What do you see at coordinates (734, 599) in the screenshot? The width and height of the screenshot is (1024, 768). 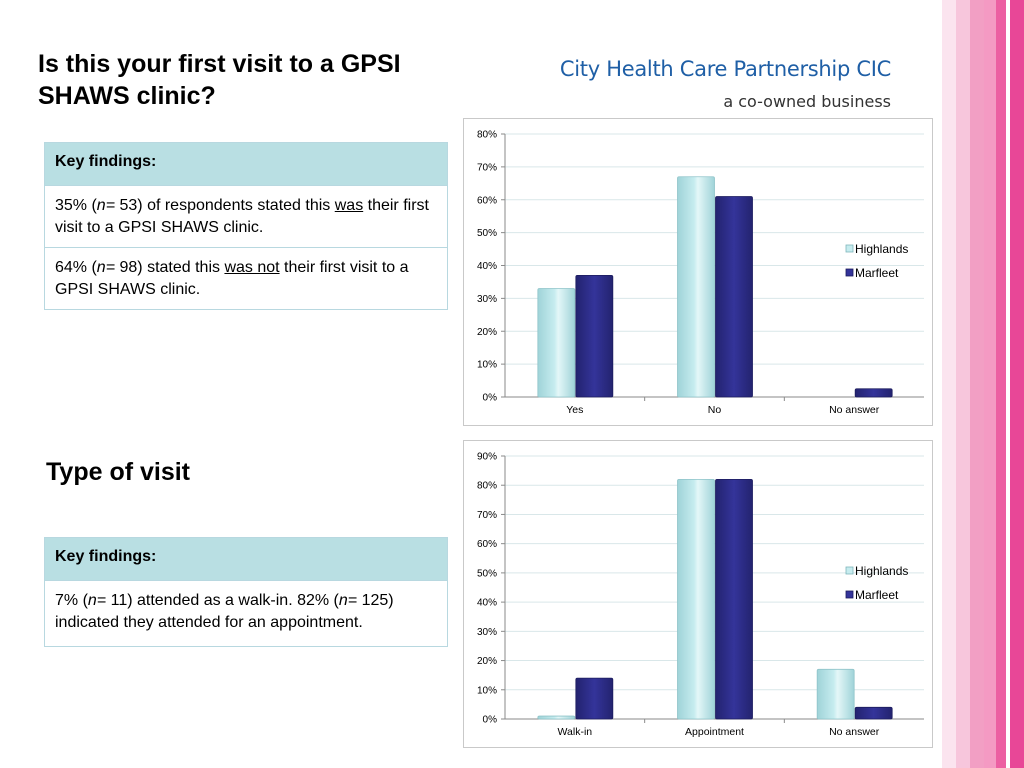 I see `bar-marfleet-appointment` at bounding box center [734, 599].